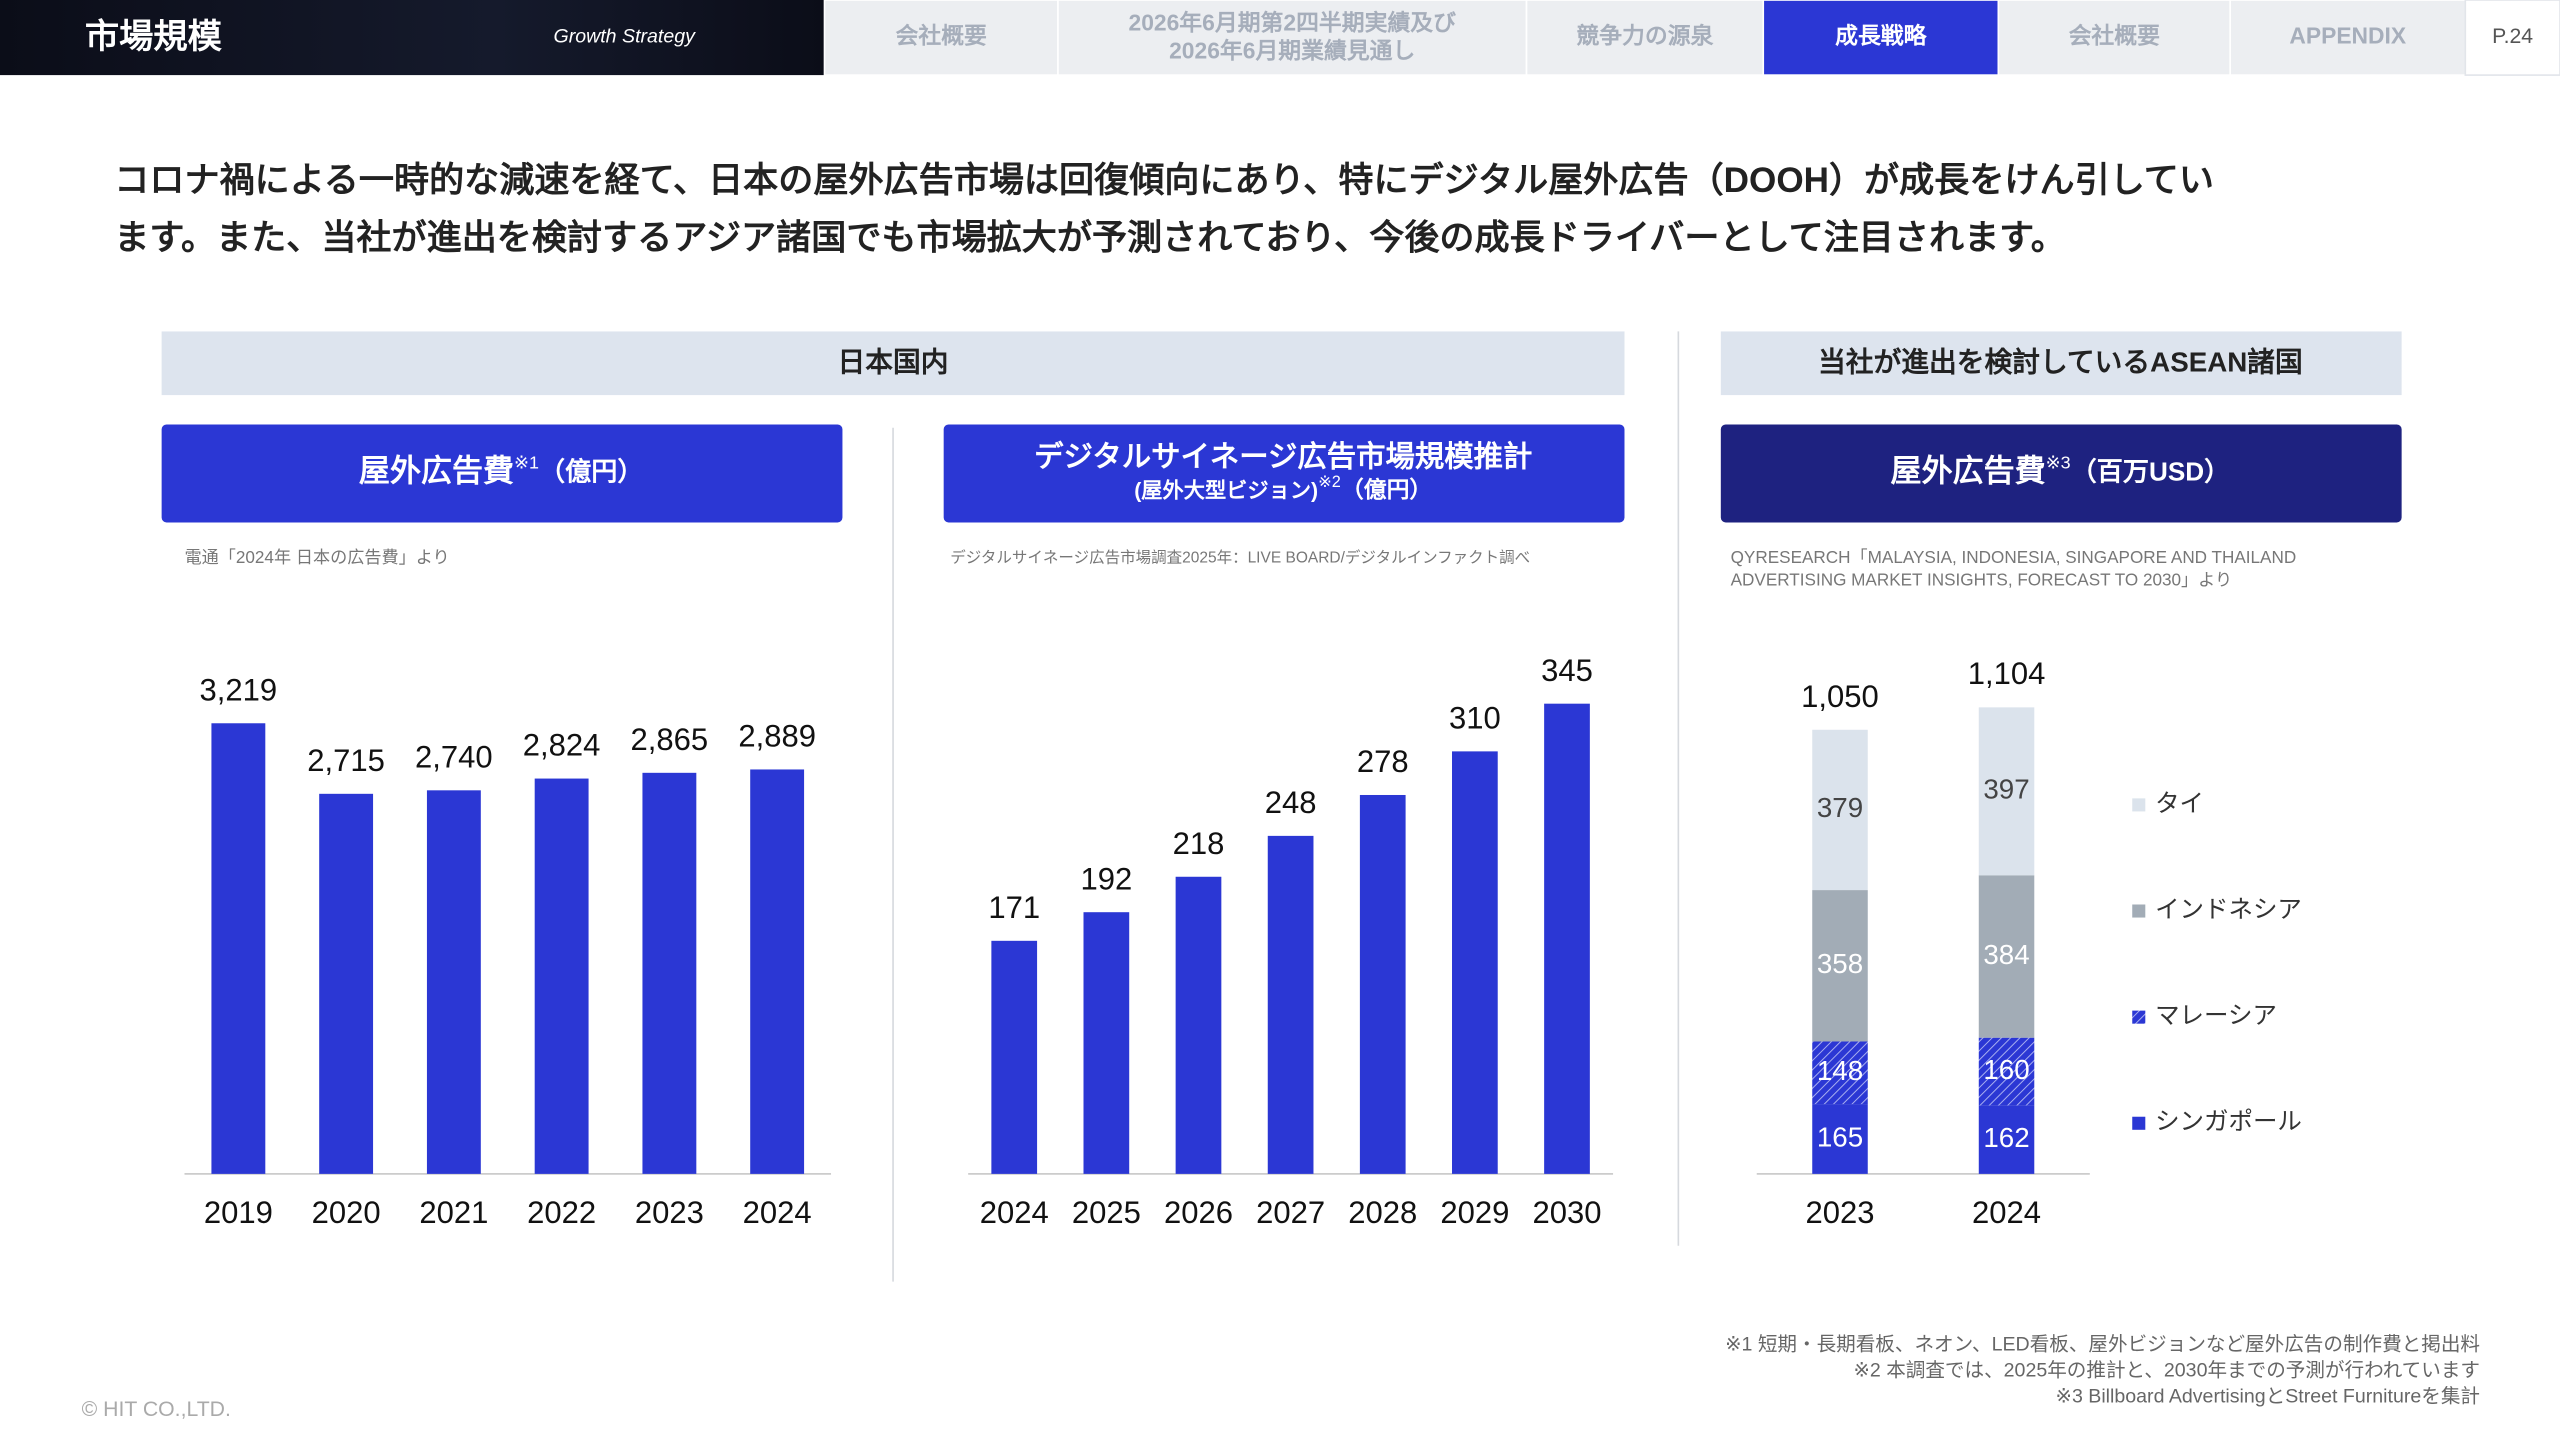  Describe the element at coordinates (1014, 907) in the screenshot. I see `value-label: 171` at that location.